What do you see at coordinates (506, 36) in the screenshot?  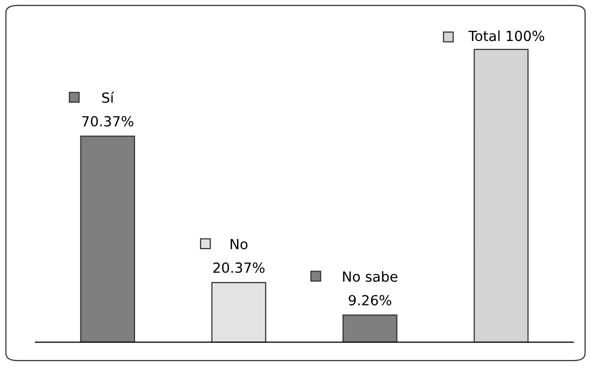 I see `category-label: Total 100%` at bounding box center [506, 36].